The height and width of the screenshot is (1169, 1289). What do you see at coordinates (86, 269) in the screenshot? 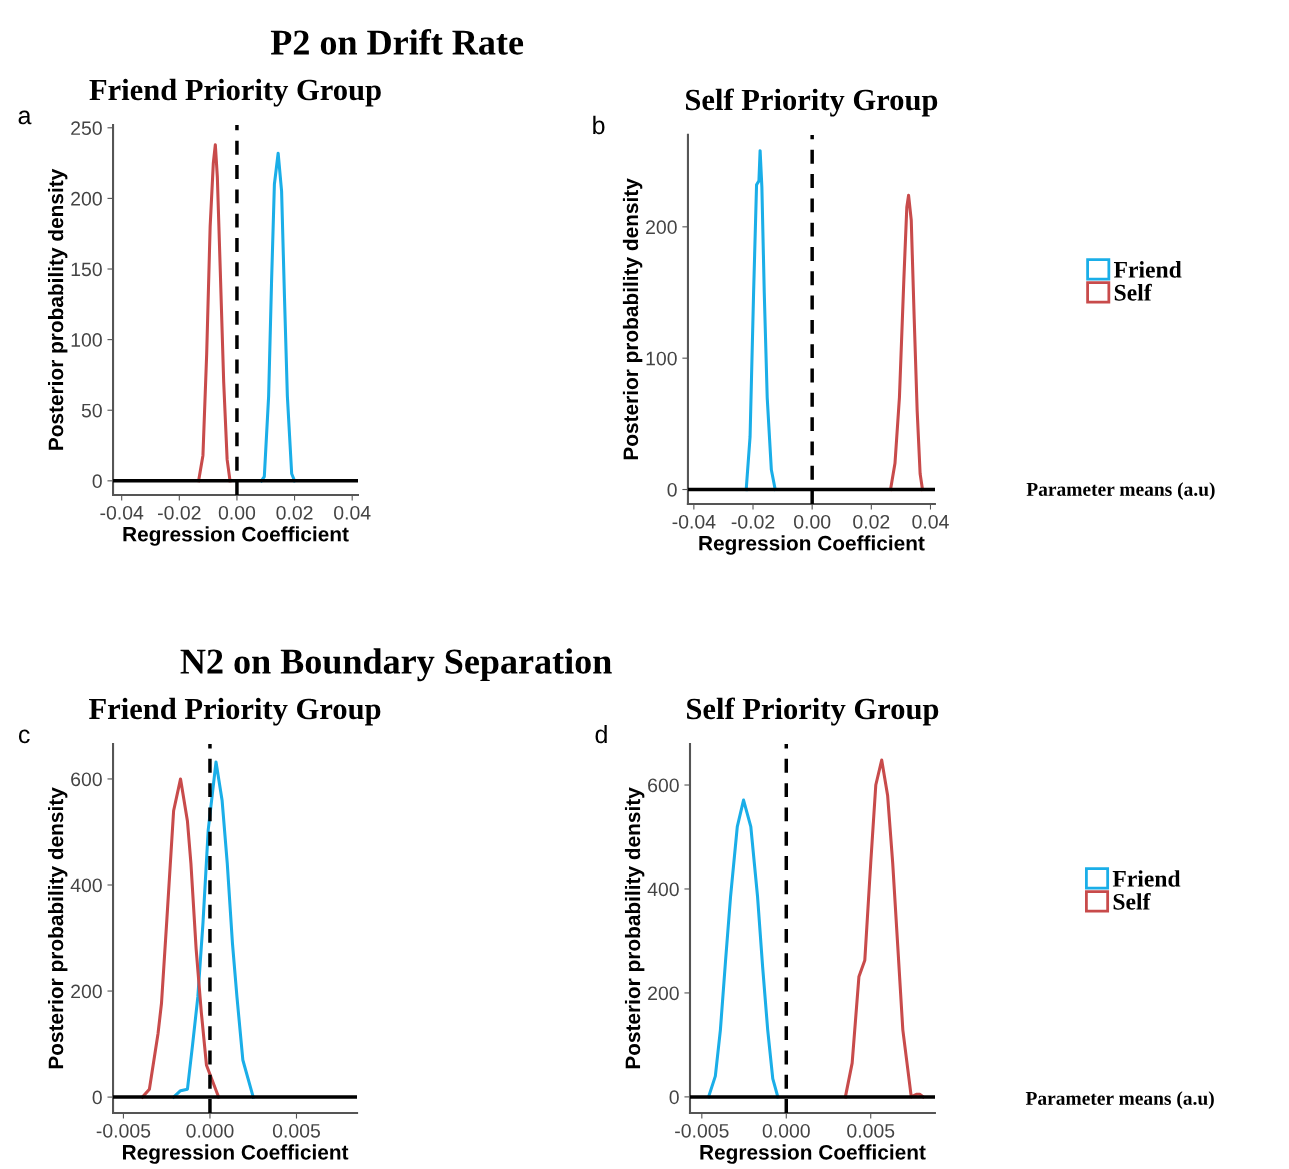
I see `y-tick-label: 150` at bounding box center [86, 269].